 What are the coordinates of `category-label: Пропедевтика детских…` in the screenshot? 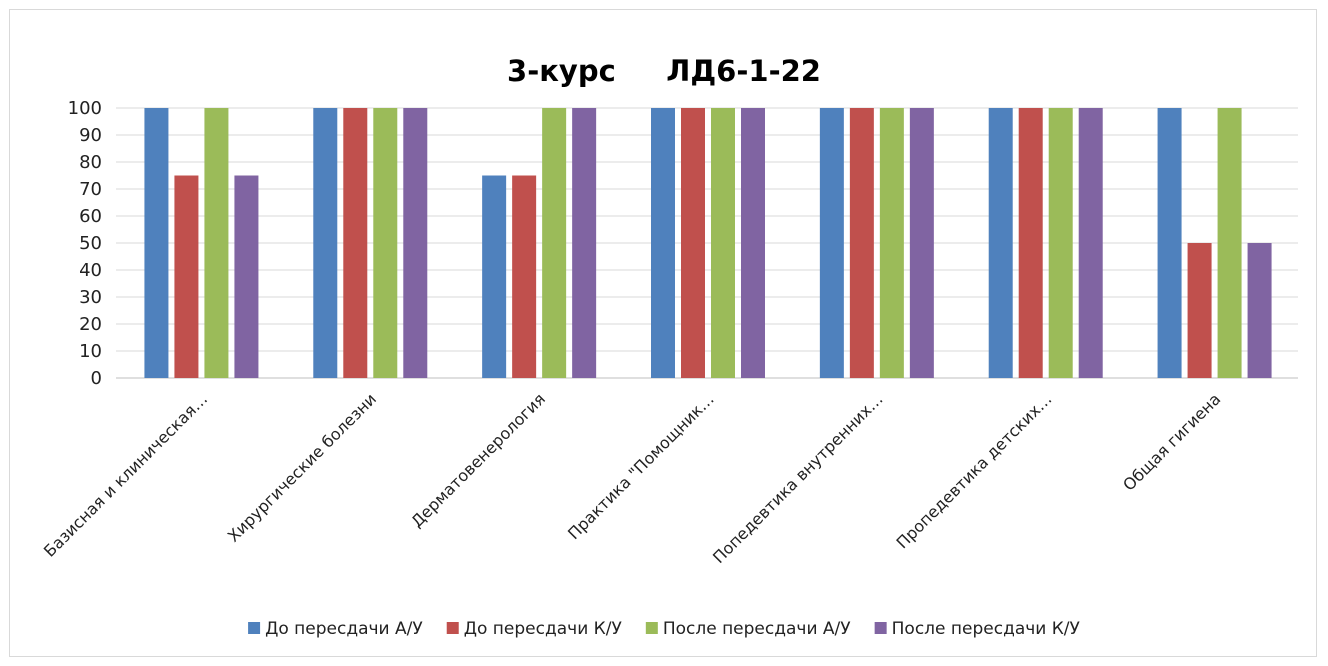 It's located at (974, 470).